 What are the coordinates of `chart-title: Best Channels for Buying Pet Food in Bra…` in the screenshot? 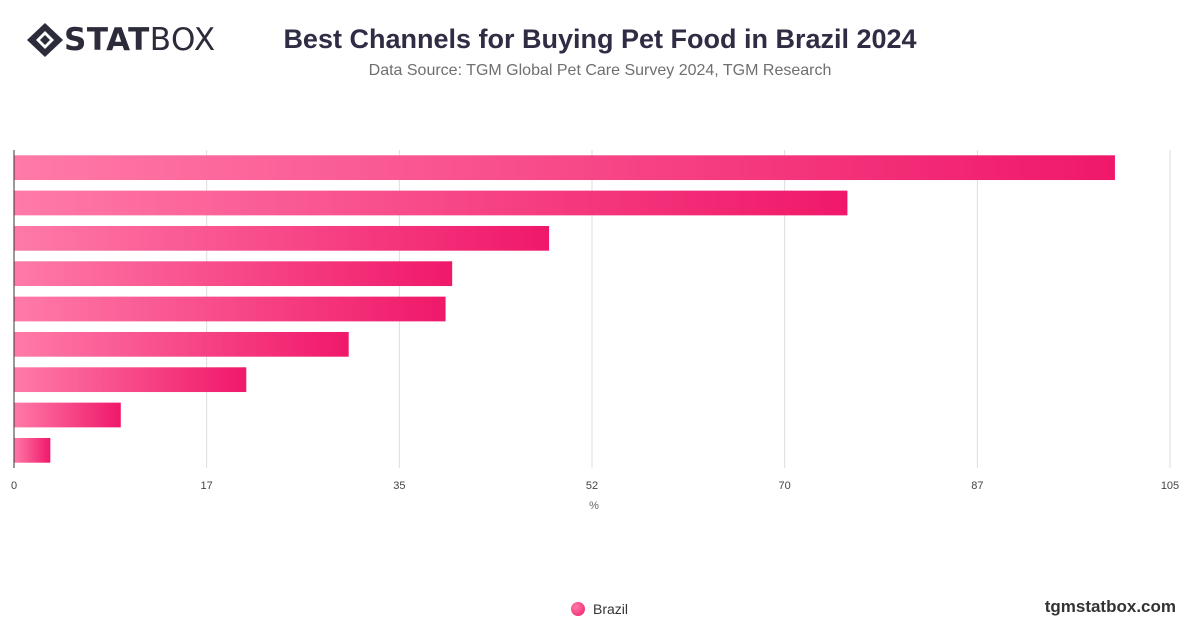 It's located at (600, 39).